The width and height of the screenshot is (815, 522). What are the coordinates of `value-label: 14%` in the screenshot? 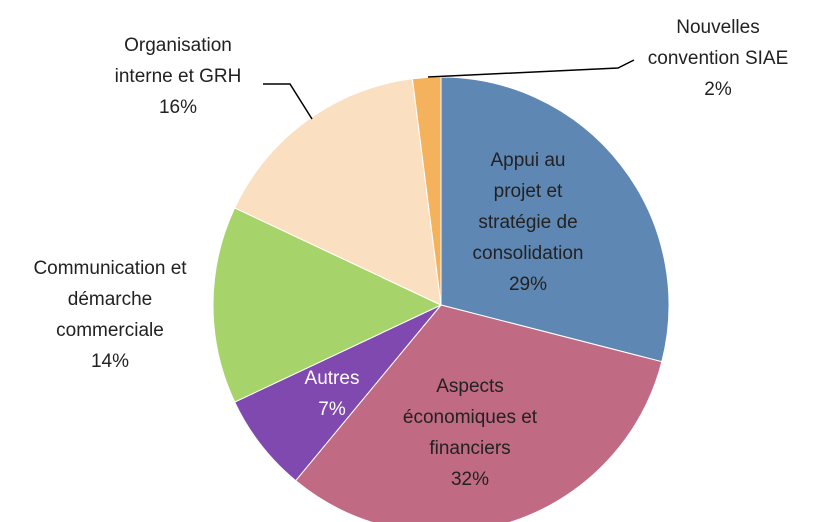 It's located at (110, 361).